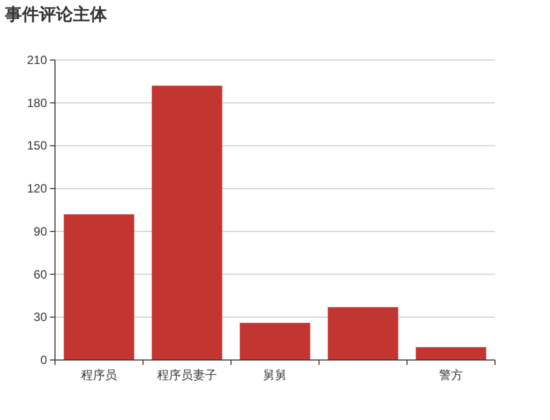  Describe the element at coordinates (44, 360) in the screenshot. I see `y-tick-label: 0` at that location.